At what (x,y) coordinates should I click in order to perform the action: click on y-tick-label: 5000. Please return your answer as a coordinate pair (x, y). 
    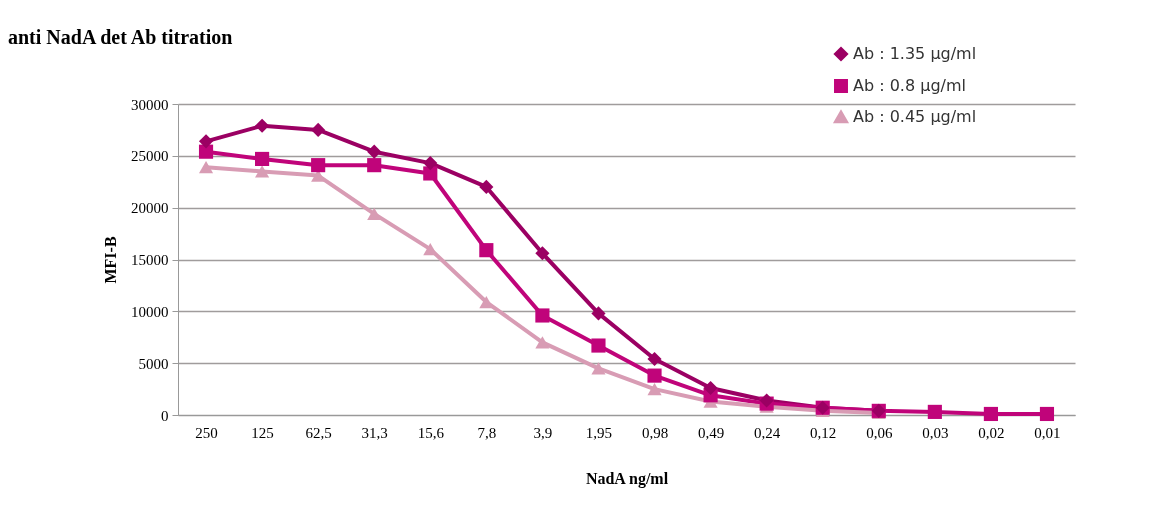
    Looking at the image, I should click on (153, 363).